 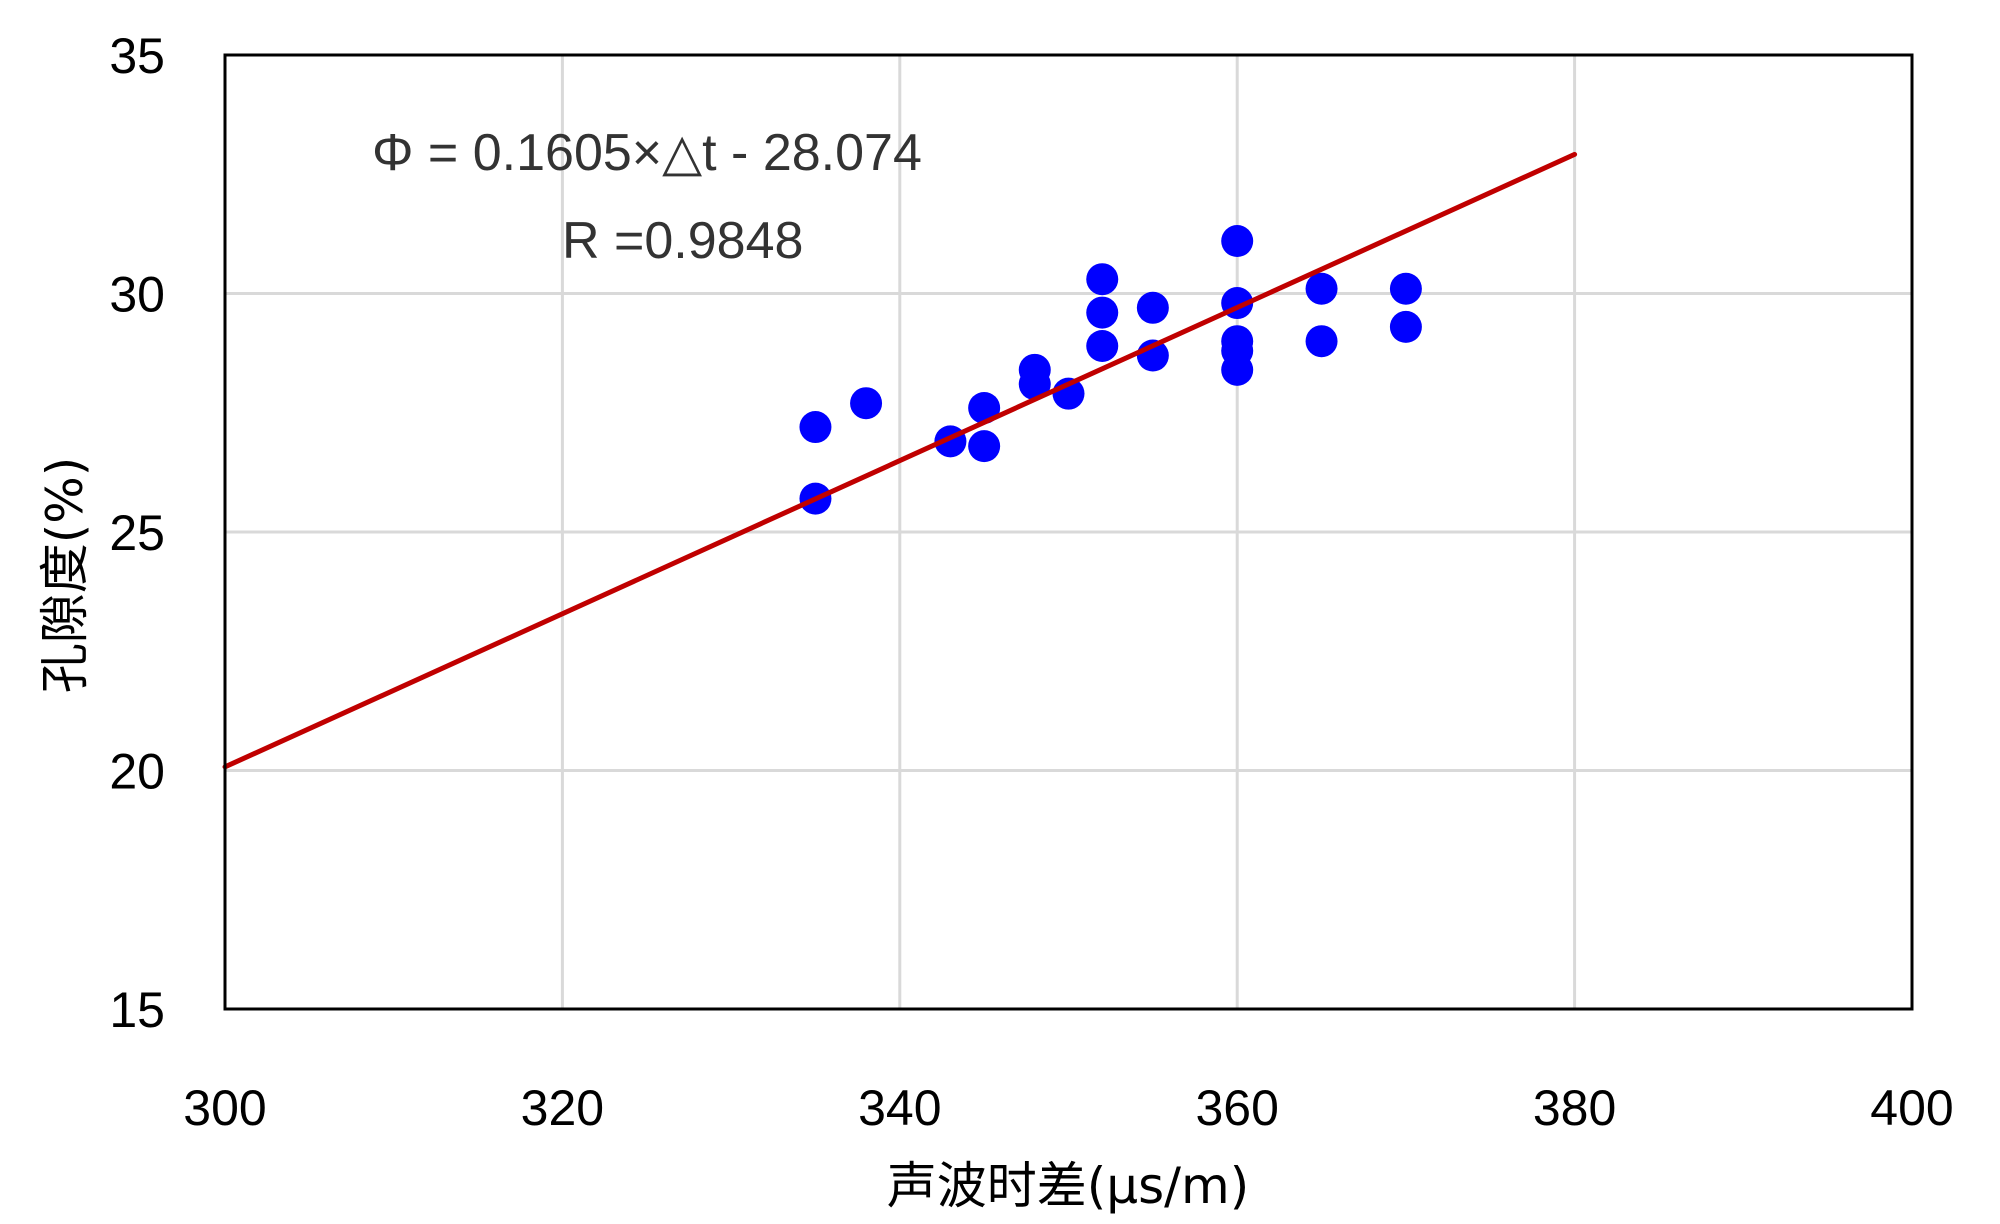 What do you see at coordinates (1068, 1186) in the screenshot?
I see `x-axis-label: 声波时差(μs/m)` at bounding box center [1068, 1186].